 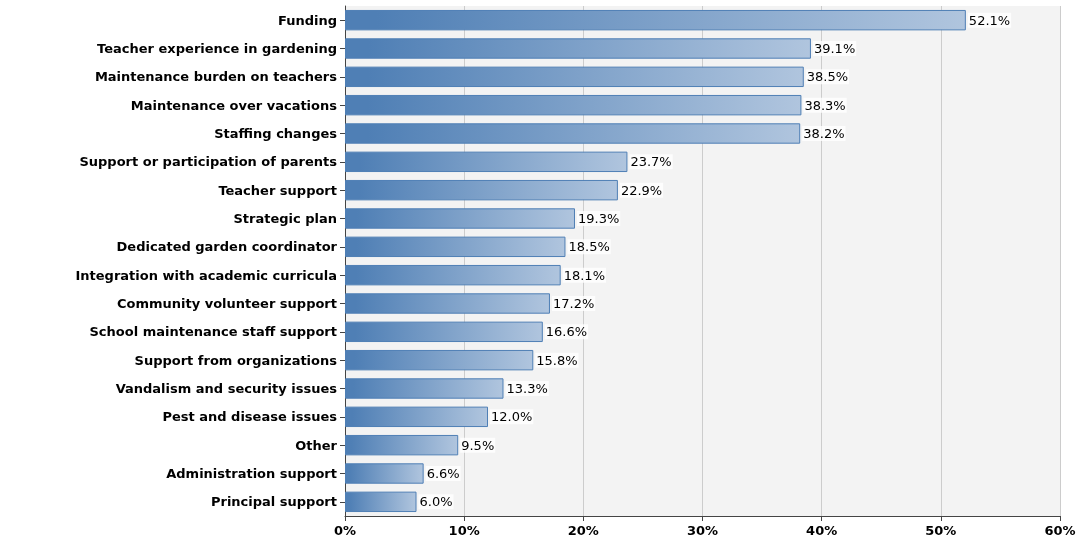 What do you see at coordinates (226, 303) in the screenshot?
I see `y-tick-label: Community volunteer support` at bounding box center [226, 303].